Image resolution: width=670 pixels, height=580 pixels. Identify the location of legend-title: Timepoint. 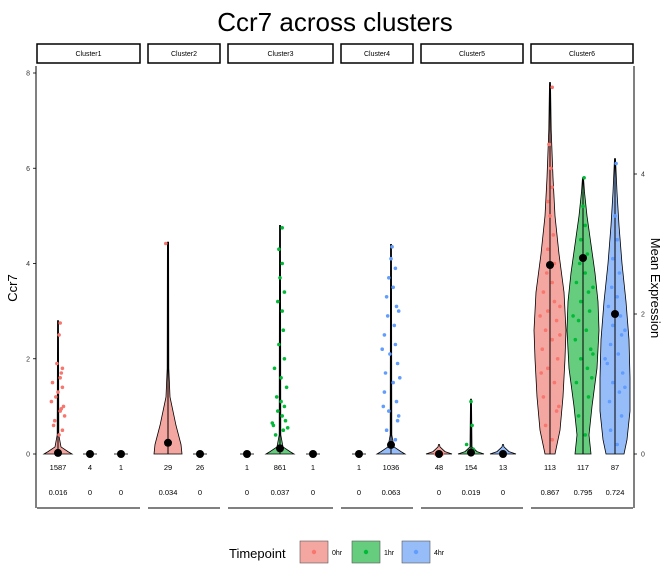
(257, 553).